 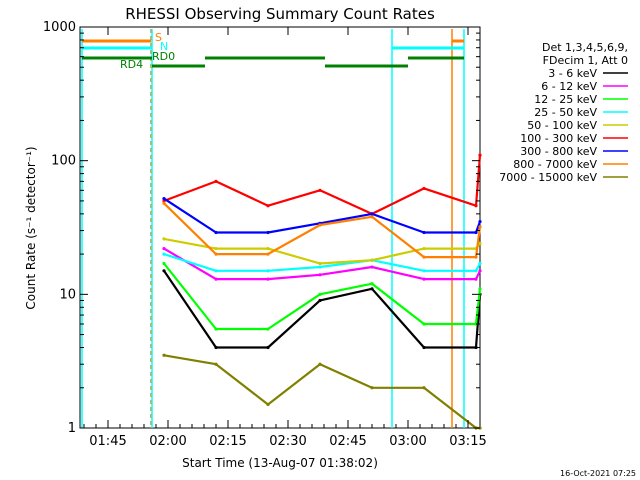 I want to click on legend-entry-label: 25 - 50 keV, so click(x=565, y=112).